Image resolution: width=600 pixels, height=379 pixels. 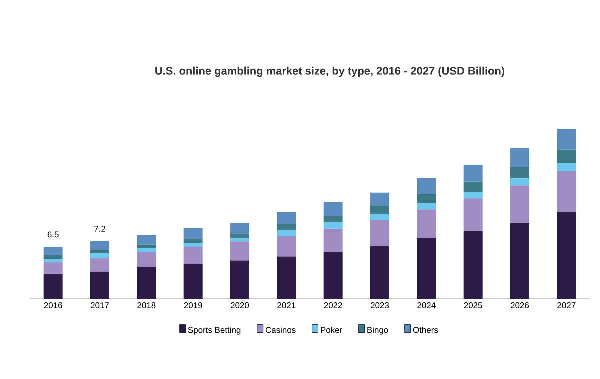 What do you see at coordinates (281, 330) in the screenshot?
I see `legend-label: Casinos` at bounding box center [281, 330].